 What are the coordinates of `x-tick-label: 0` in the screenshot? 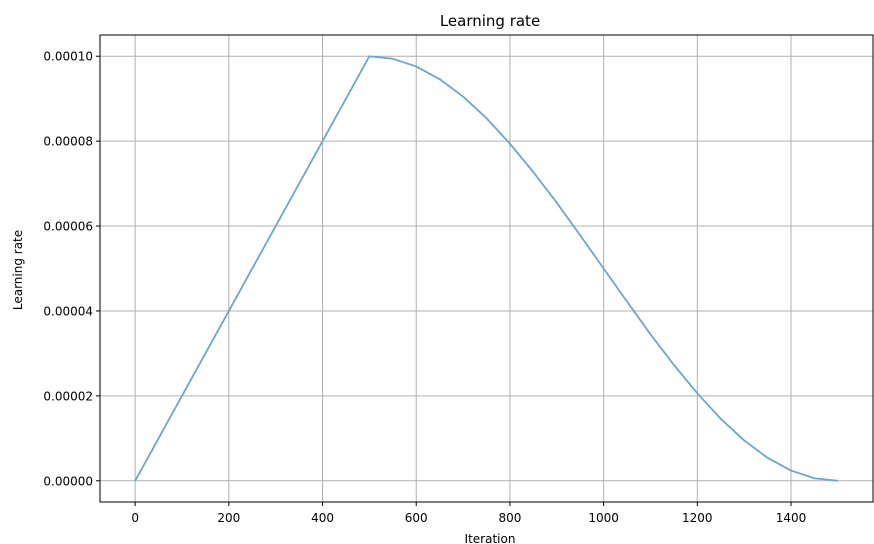 It's located at (135, 518).